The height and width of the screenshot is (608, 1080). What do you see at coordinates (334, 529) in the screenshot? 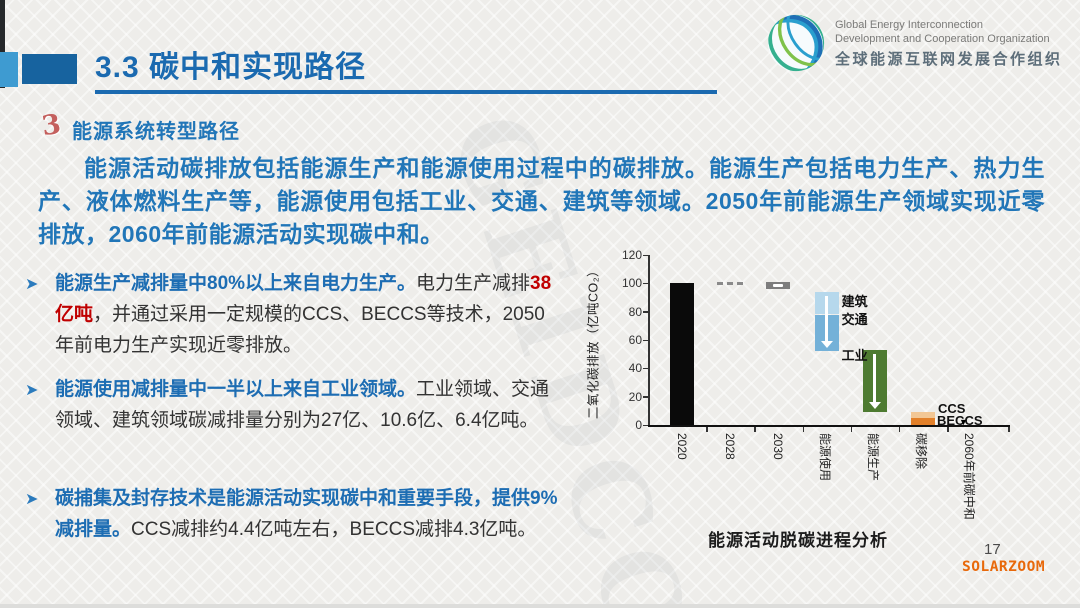
I see `bullet-body-run: CCS减排约4.4亿吨左右，BECCS减排4.3亿吨。` at bounding box center [334, 529].